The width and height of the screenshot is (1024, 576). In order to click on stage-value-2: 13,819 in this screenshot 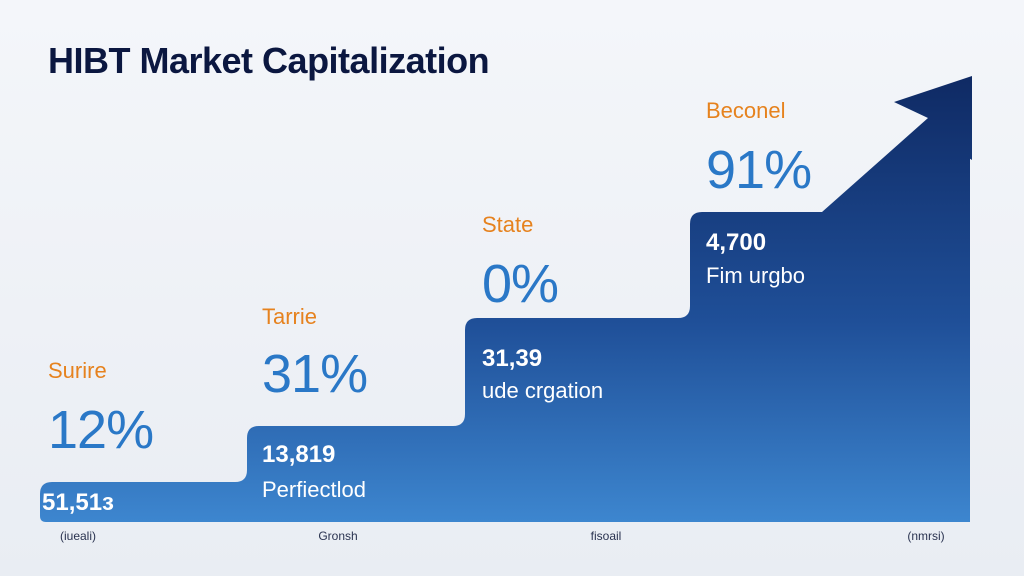, I will do `click(298, 454)`.